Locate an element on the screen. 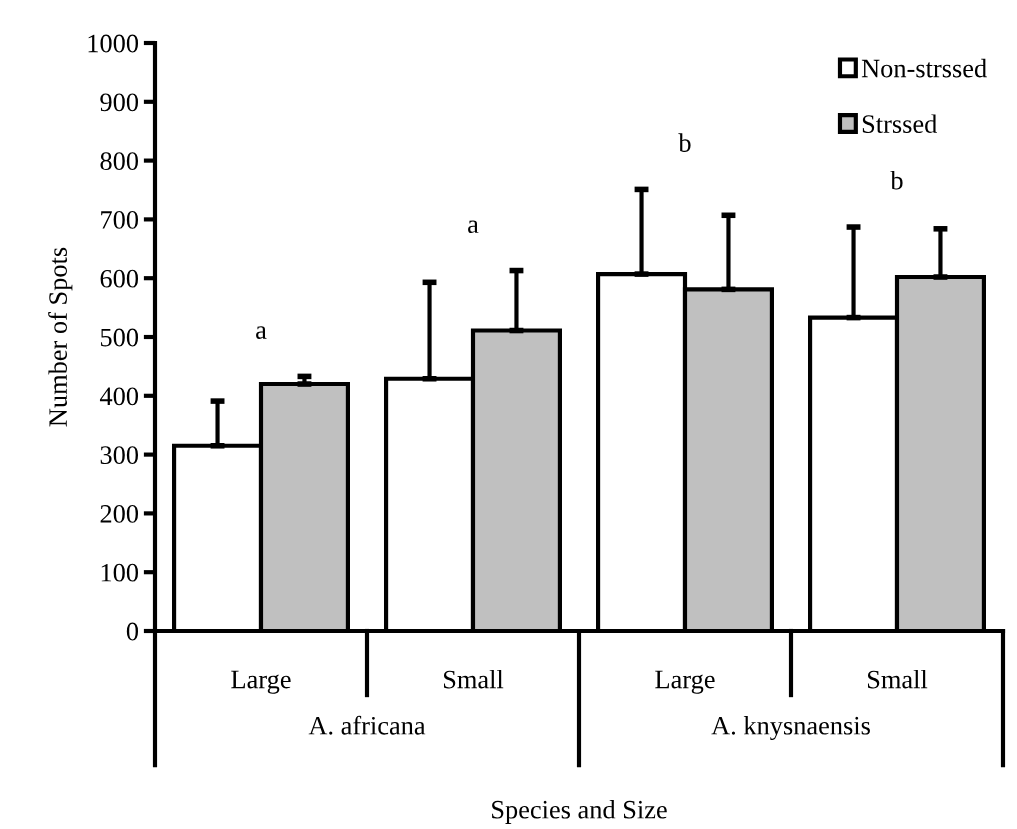  y-axis-title: Number of Spots is located at coordinates (60, 337).